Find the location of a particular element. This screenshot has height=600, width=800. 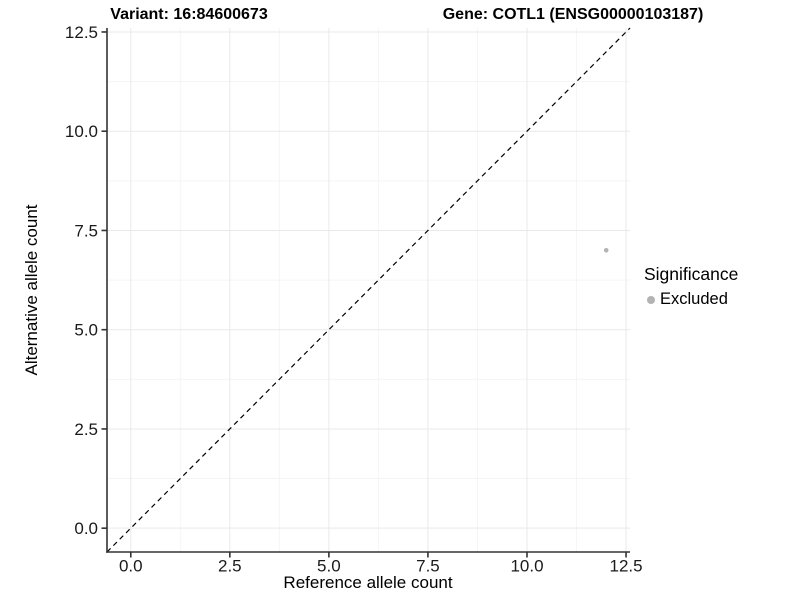

x-tick-label: 7.5 is located at coordinates (428, 566).